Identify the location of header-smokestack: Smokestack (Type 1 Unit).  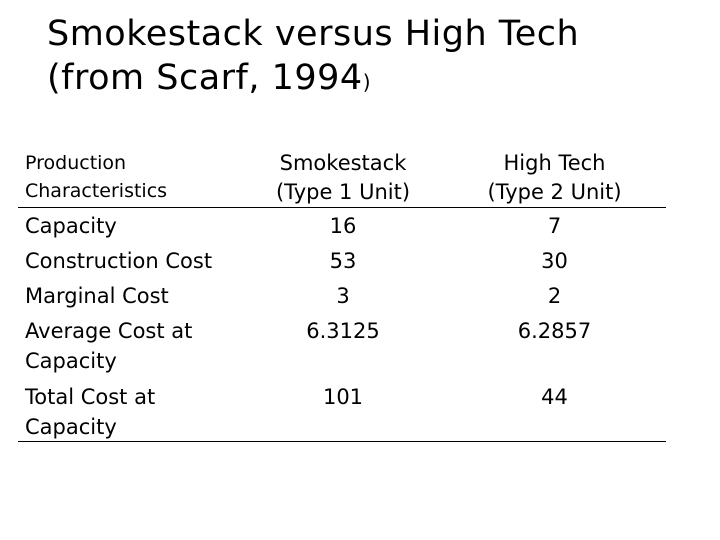
(343, 178).